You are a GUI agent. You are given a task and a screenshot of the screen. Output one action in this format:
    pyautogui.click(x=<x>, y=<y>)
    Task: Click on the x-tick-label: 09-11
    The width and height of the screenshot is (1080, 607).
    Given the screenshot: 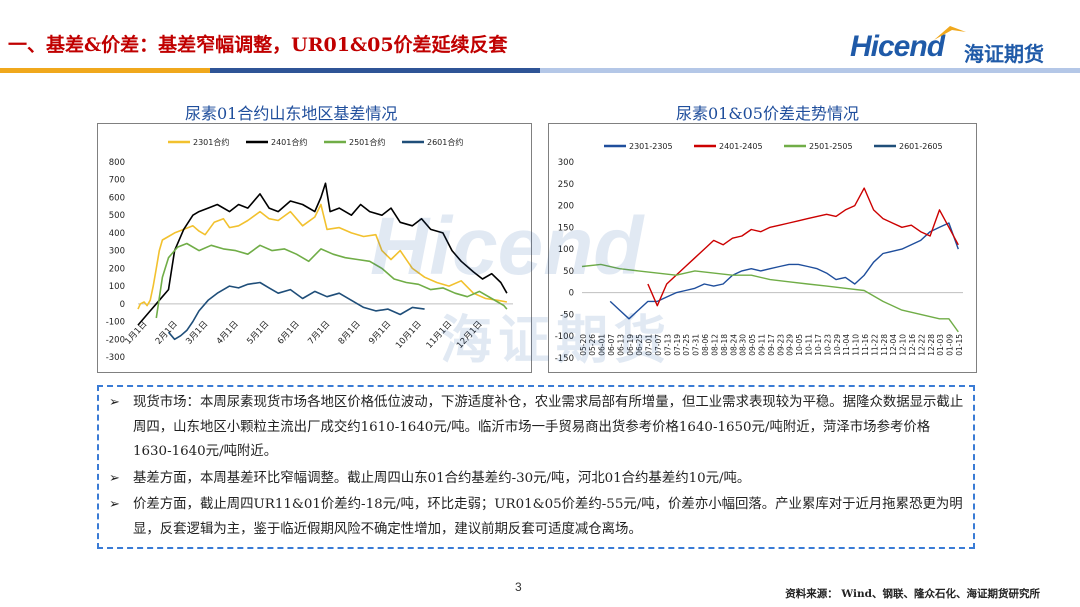 What is the action you would take?
    pyautogui.click(x=762, y=345)
    